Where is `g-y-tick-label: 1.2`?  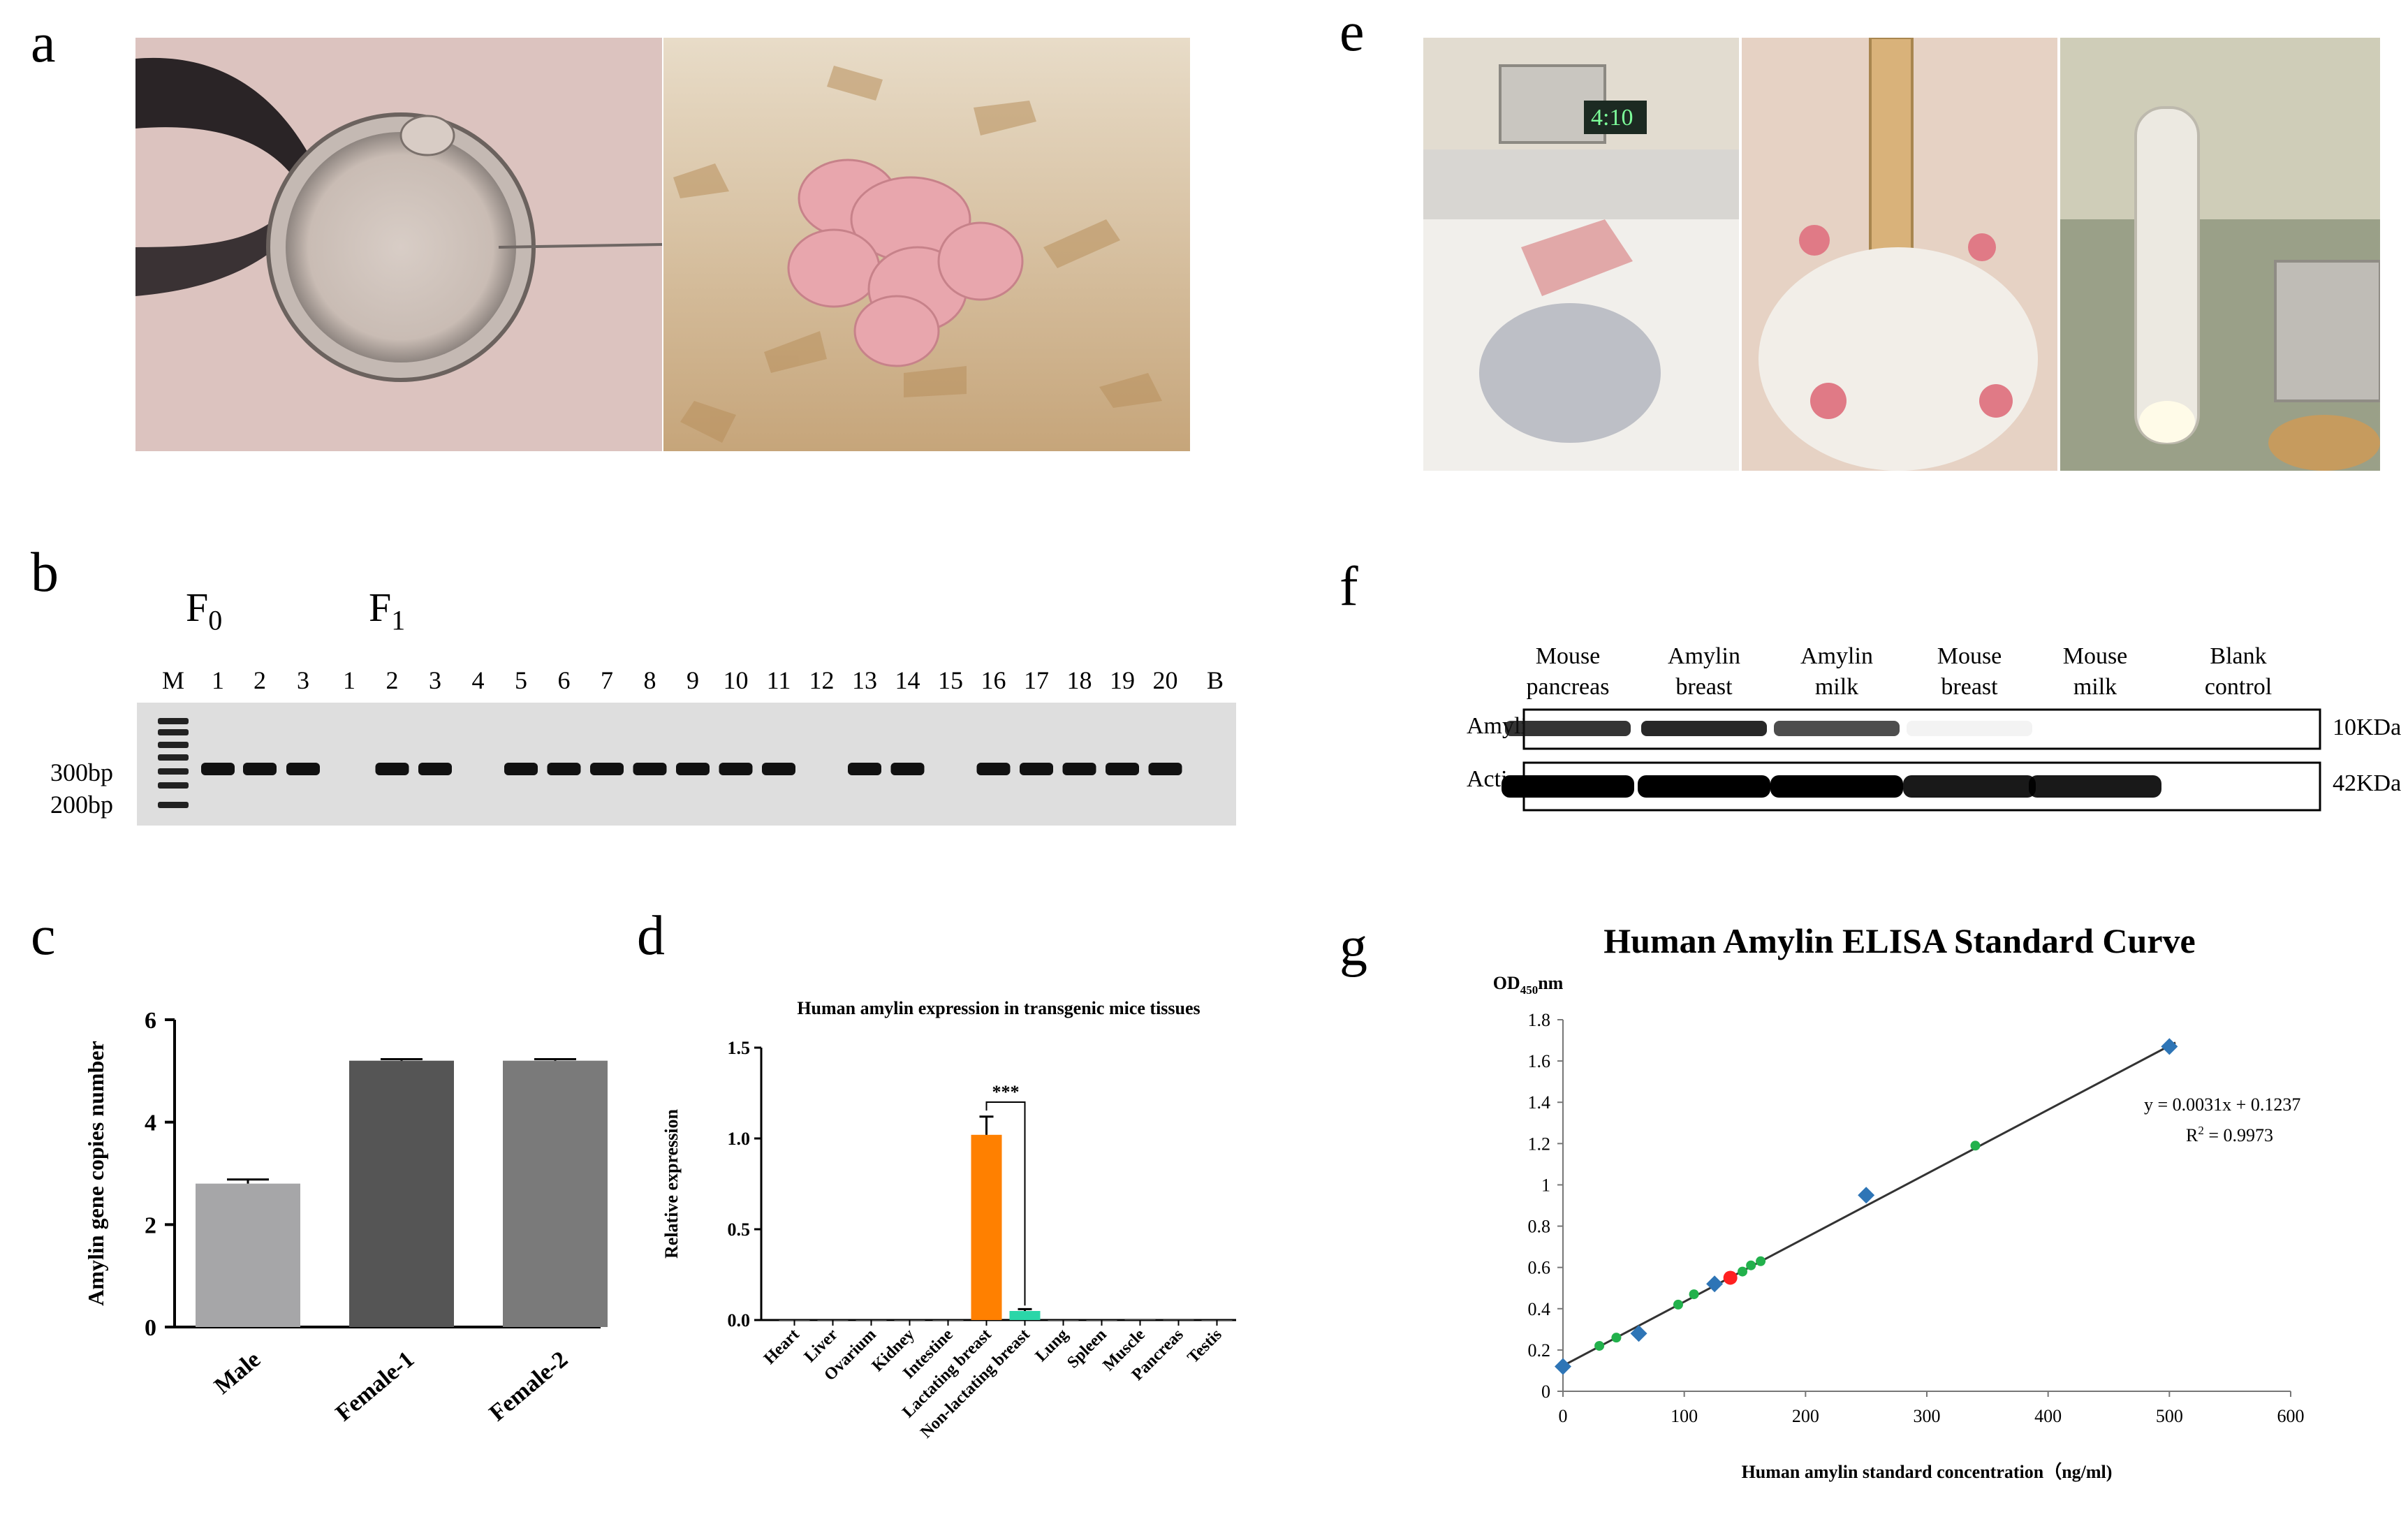
g-y-tick-label: 1.2 is located at coordinates (1539, 1144).